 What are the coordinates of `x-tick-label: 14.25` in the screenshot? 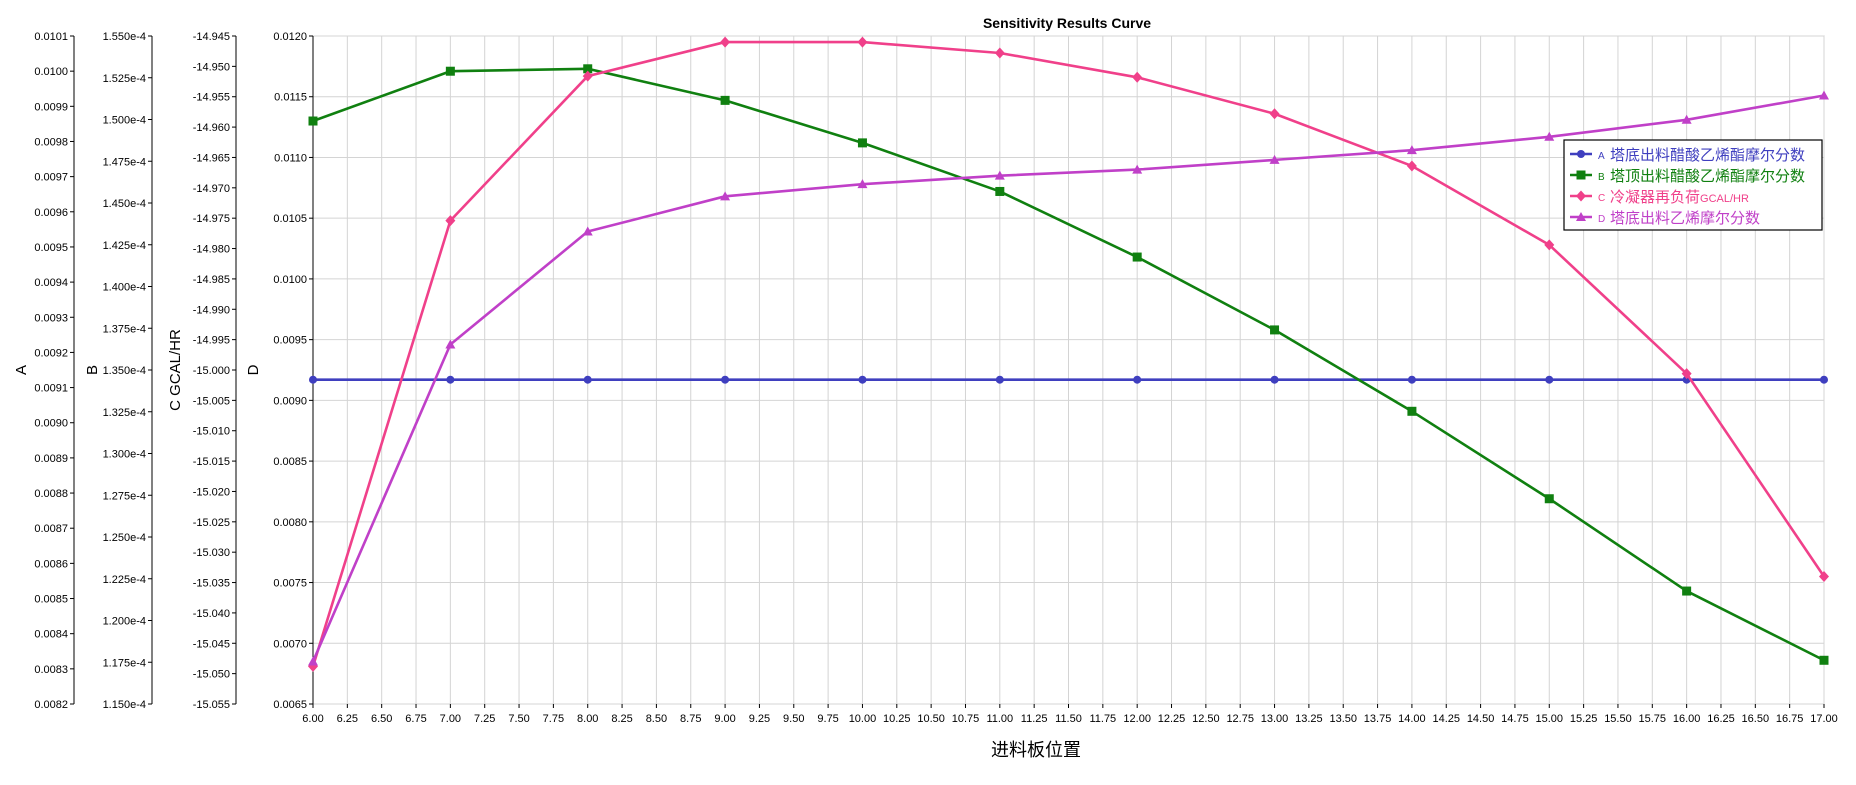 It's located at (1446, 719).